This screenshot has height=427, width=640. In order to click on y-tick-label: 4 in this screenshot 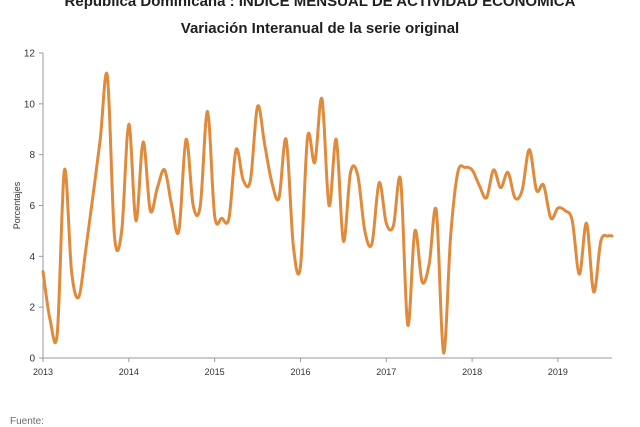, I will do `click(32, 257)`.